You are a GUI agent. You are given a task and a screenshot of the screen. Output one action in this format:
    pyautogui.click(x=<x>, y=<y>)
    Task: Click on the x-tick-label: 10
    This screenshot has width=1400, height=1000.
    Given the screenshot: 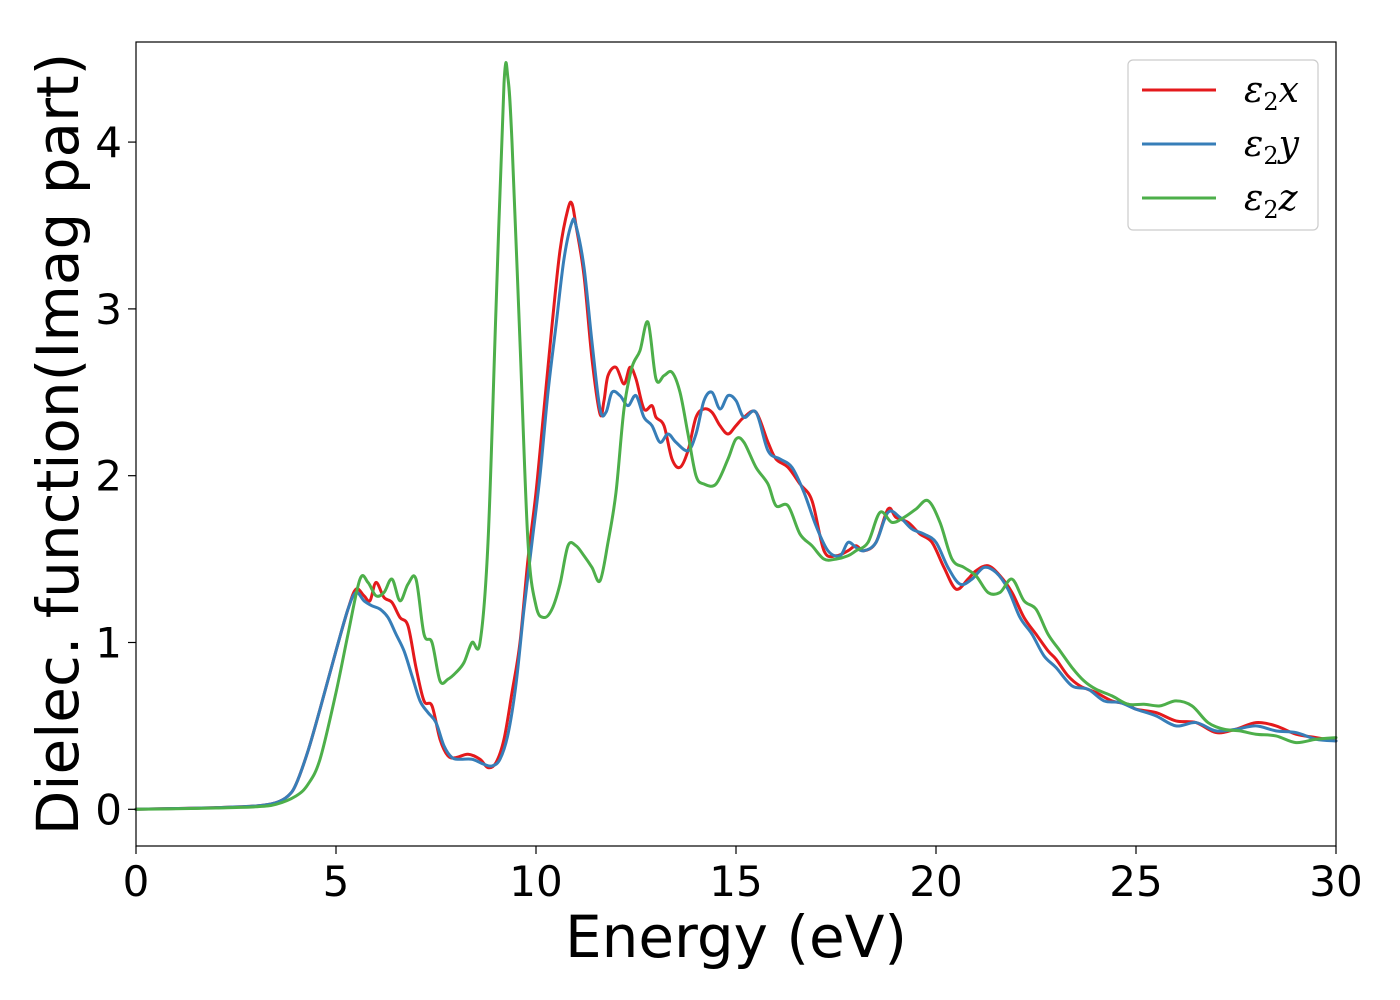 What is the action you would take?
    pyautogui.click(x=535, y=881)
    